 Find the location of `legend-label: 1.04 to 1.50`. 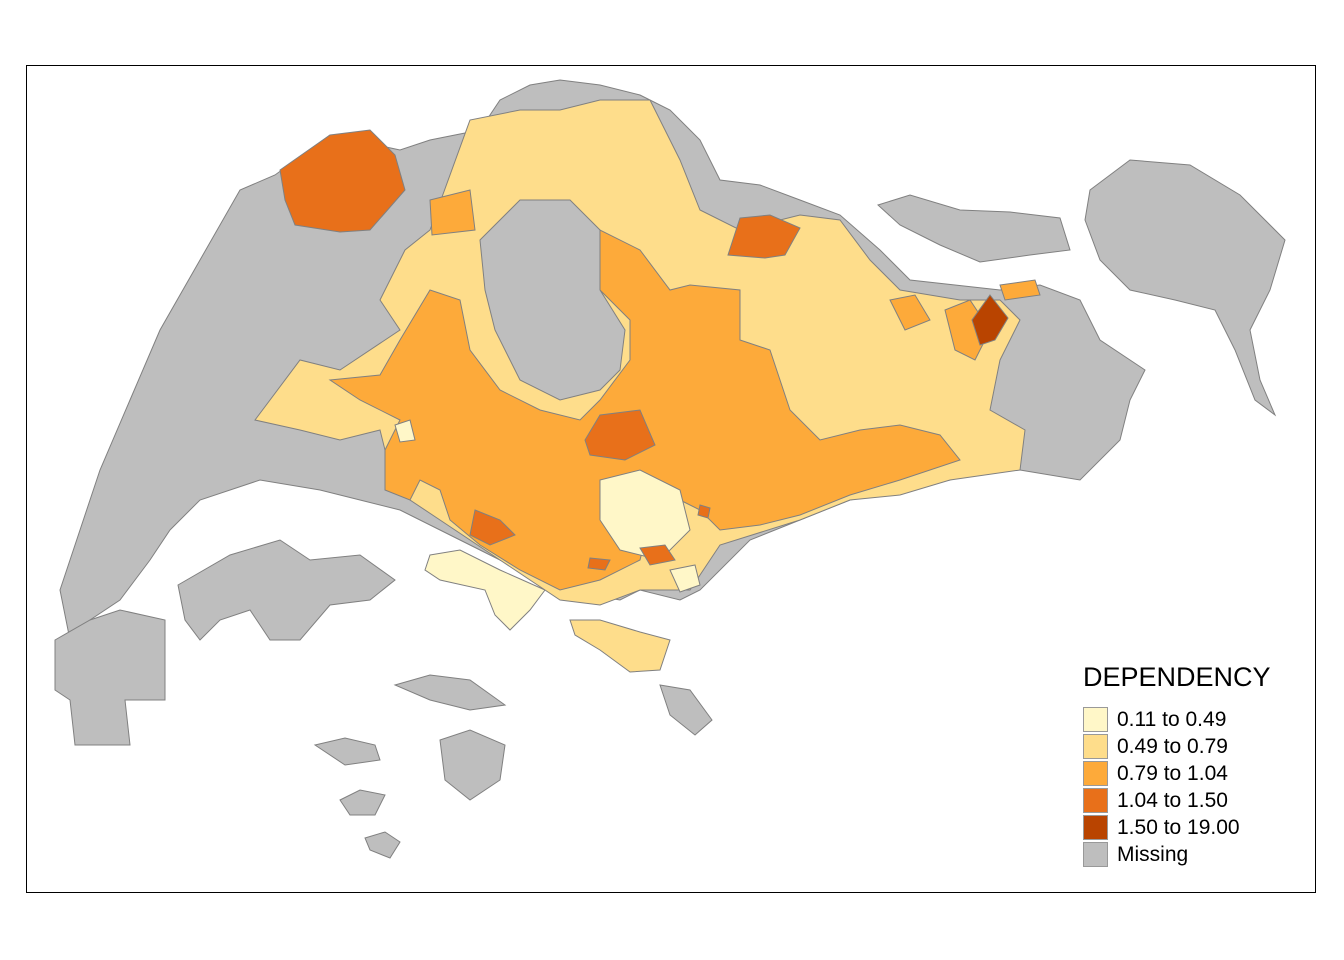

legend-label: 1.04 to 1.50 is located at coordinates (1172, 800).